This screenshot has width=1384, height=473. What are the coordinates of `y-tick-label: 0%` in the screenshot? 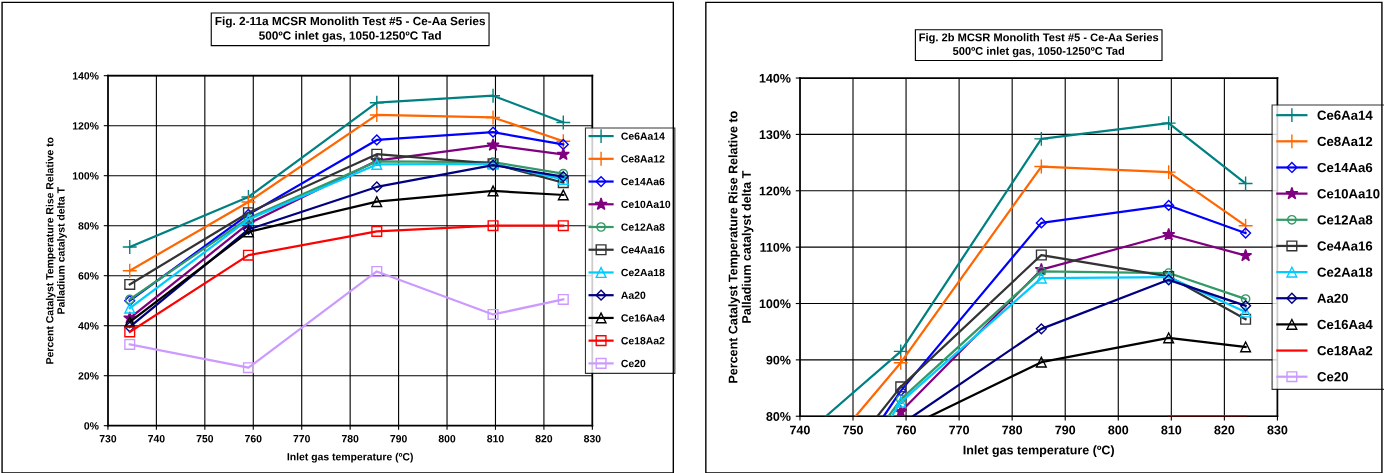 It's located at (91, 426).